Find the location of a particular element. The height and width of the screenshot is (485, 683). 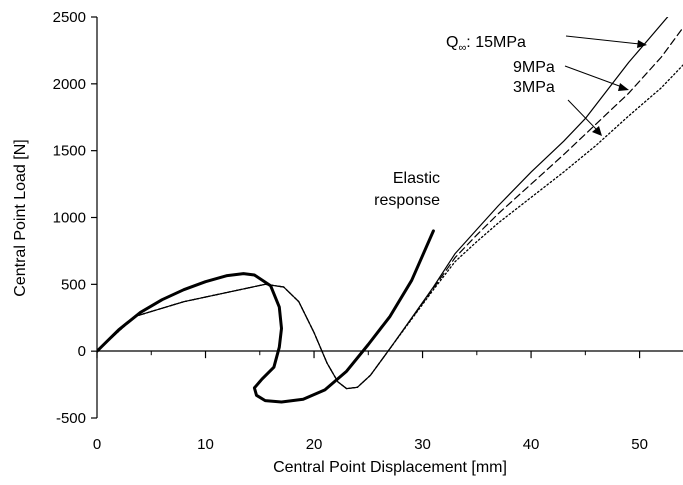

q-symbol: Q is located at coordinates (452, 42).